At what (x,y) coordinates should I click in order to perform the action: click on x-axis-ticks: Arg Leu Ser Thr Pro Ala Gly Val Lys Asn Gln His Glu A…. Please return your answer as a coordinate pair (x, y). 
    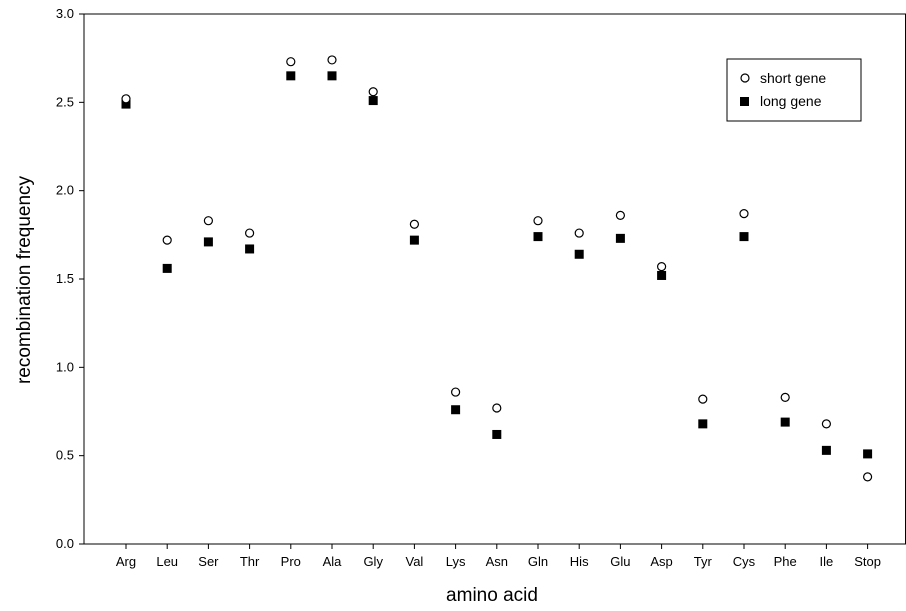
    Looking at the image, I should click on (498, 556).